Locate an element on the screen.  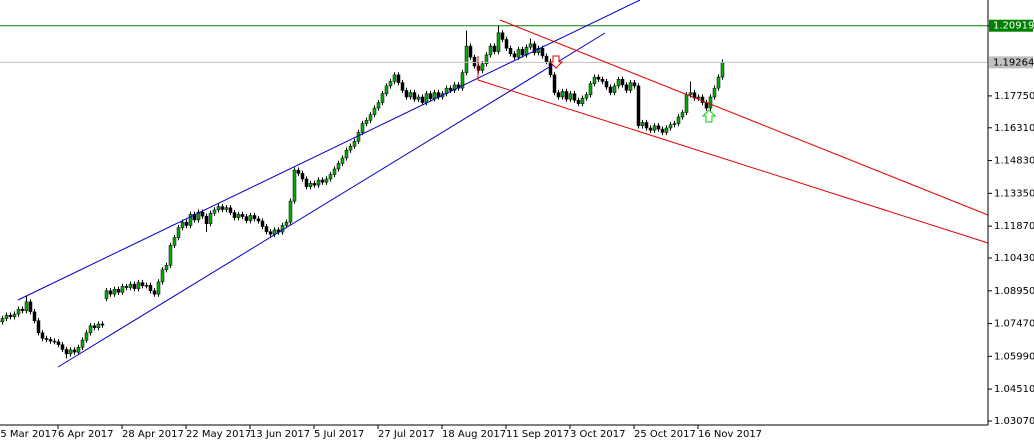
y-tick-label: 1.07470 is located at coordinates (1014, 324).